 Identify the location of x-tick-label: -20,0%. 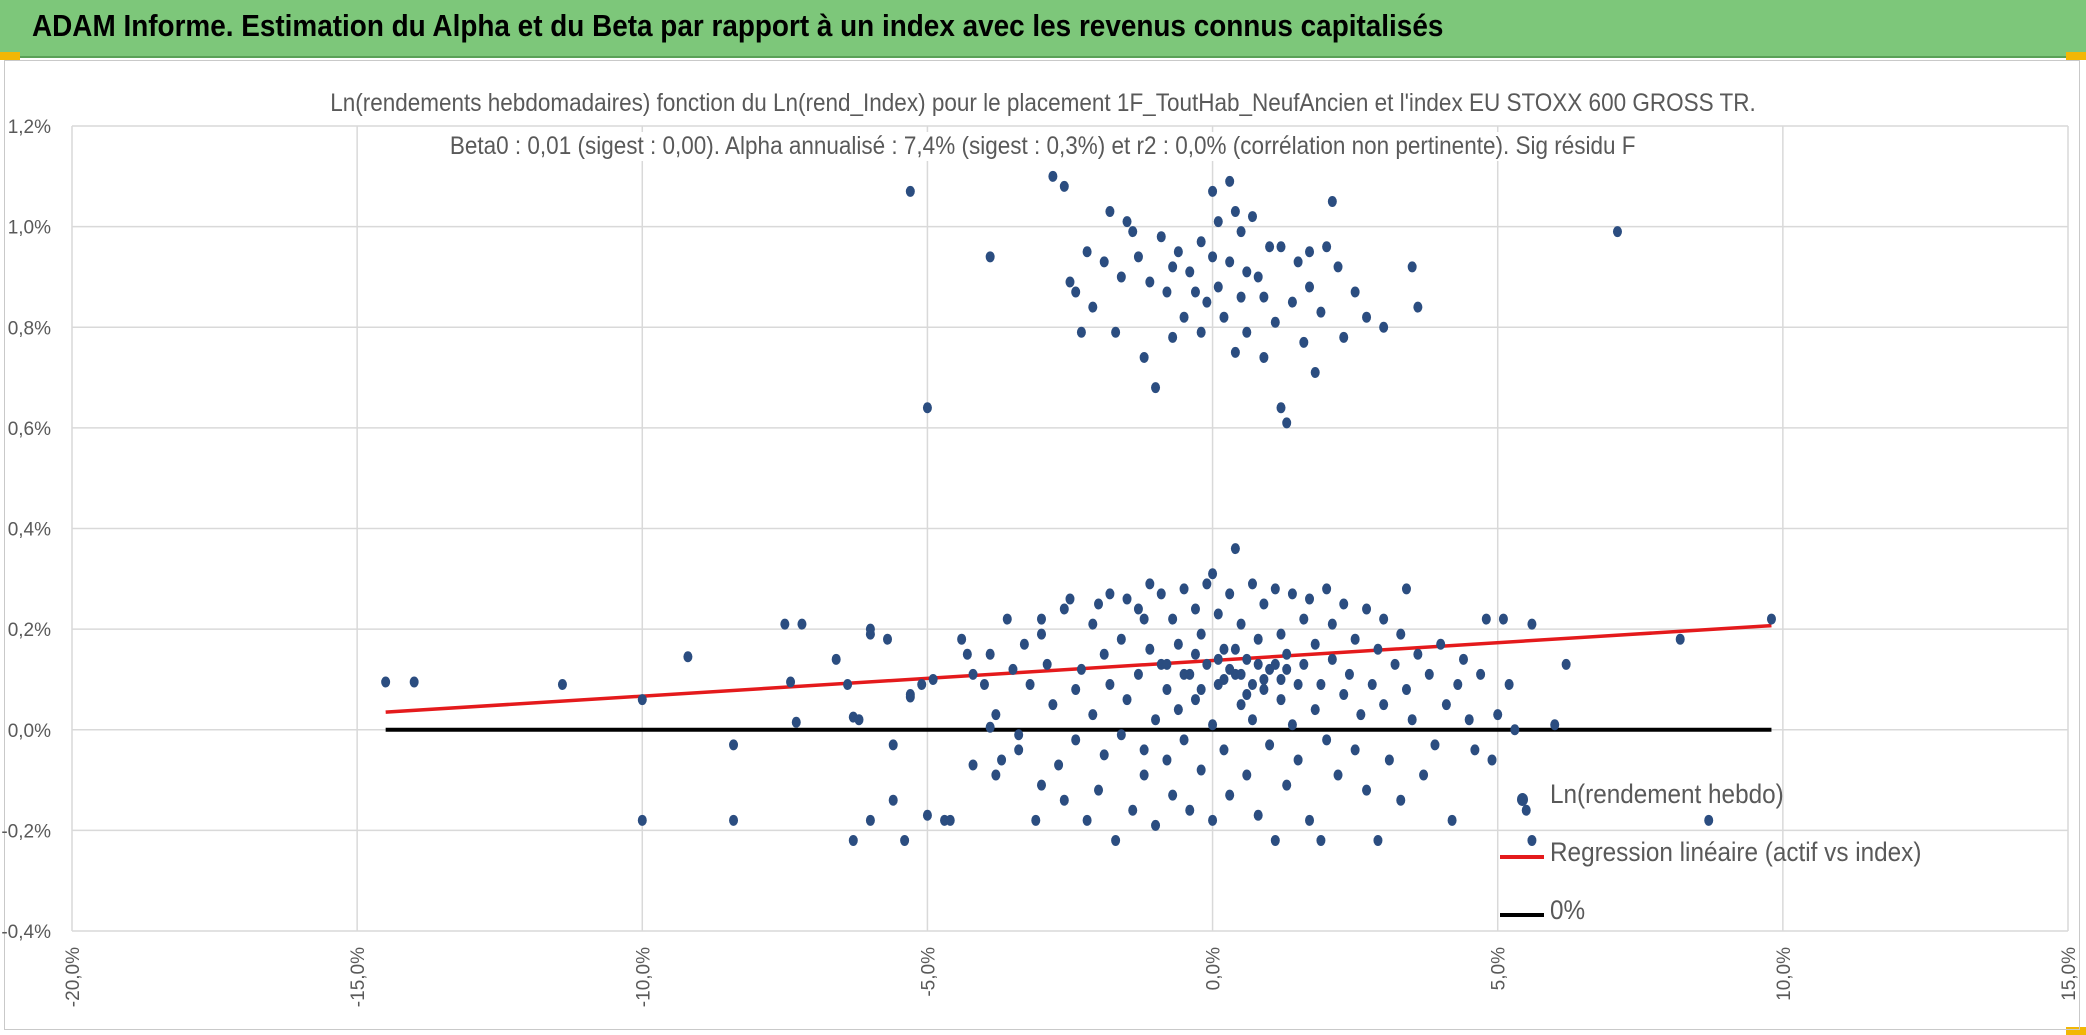
(73, 977).